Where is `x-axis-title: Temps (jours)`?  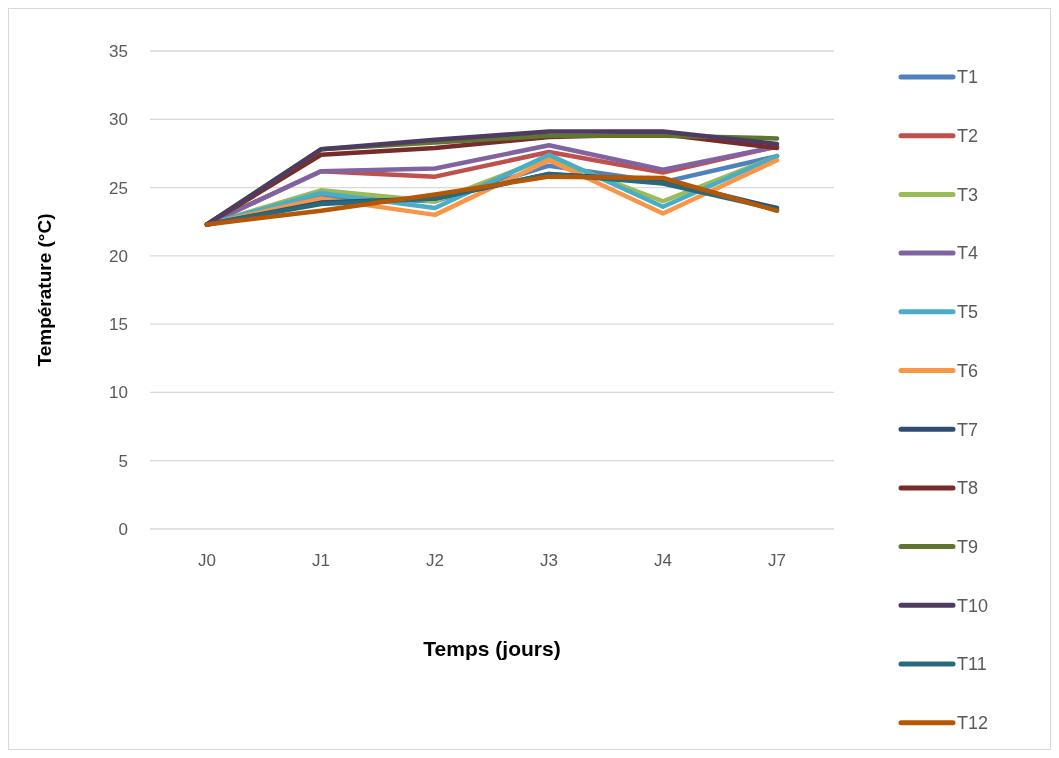 x-axis-title: Temps (jours) is located at coordinates (492, 648).